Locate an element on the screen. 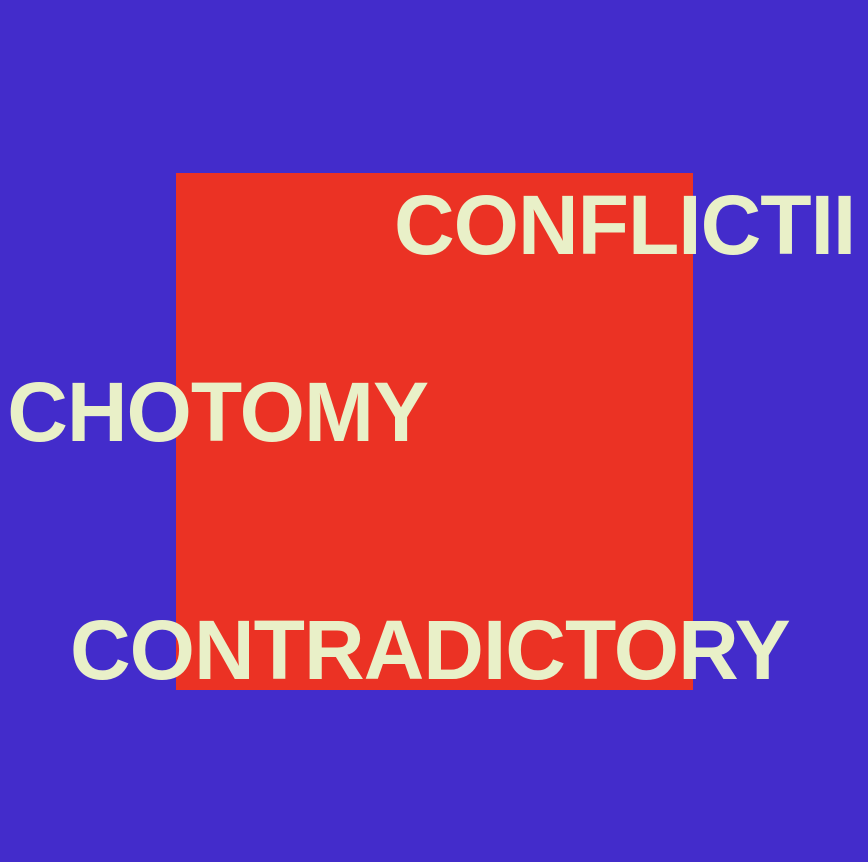  word-bottom: CONTRADICTORY is located at coordinates (430, 650).